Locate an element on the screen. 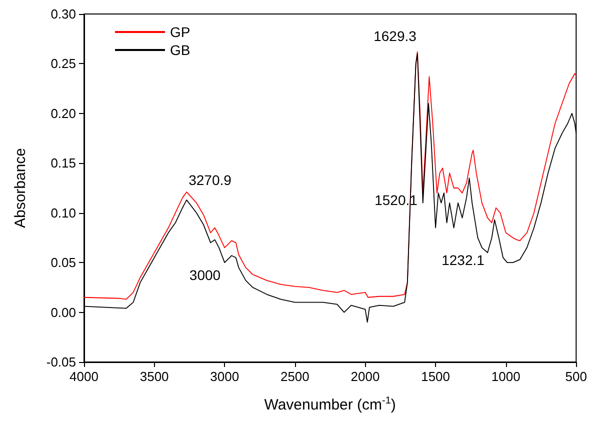  annotation: 1232.1 is located at coordinates (463, 260).